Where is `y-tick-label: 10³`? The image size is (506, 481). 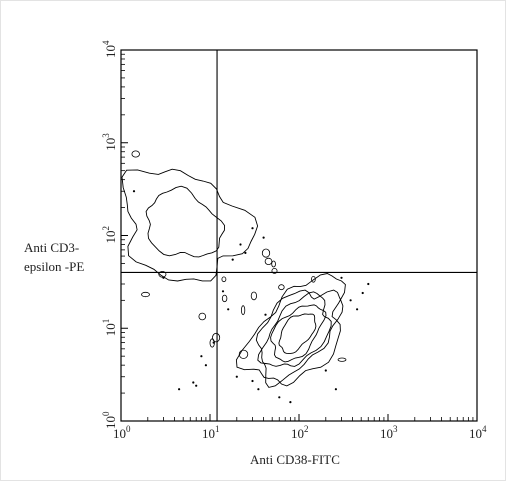 y-tick-label: 10³ is located at coordinates (109, 142).